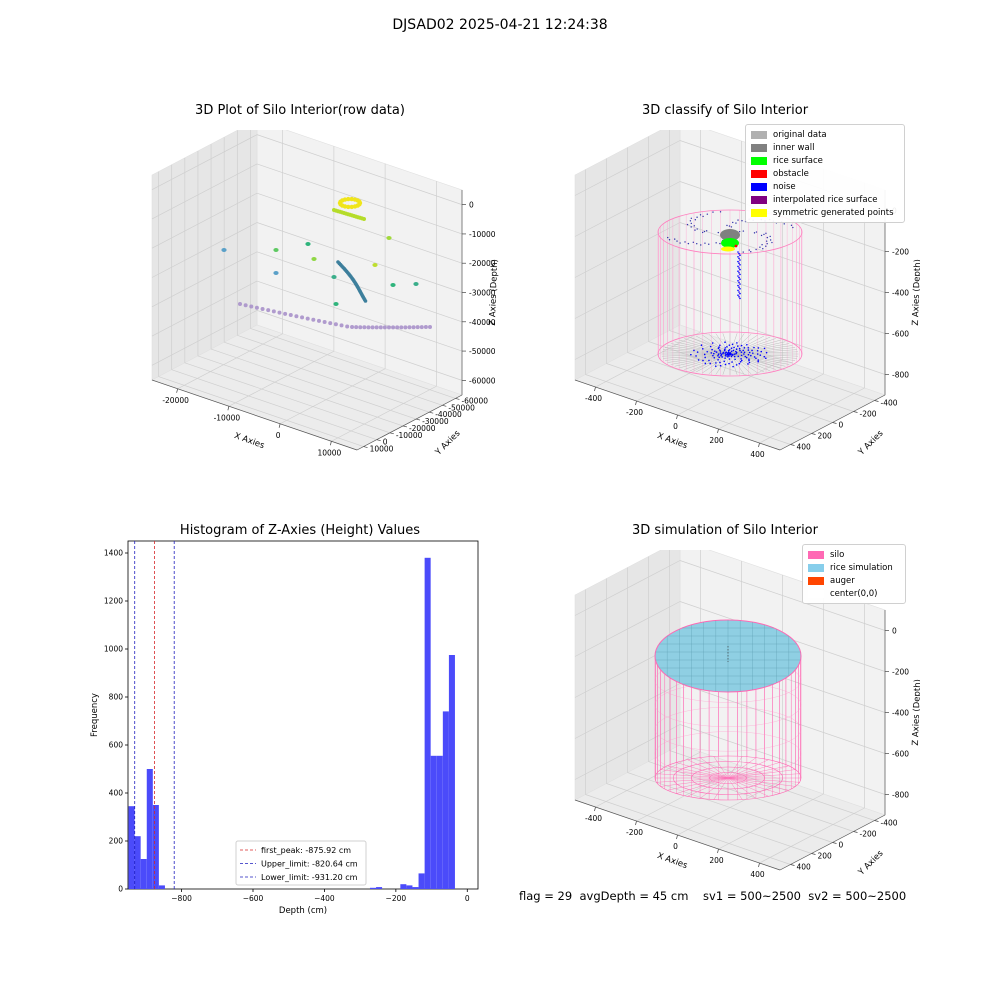 The image size is (1000, 1000). Describe the element at coordinates (461, 407) in the screenshot. I see `y-tick-label: -50000` at that location.